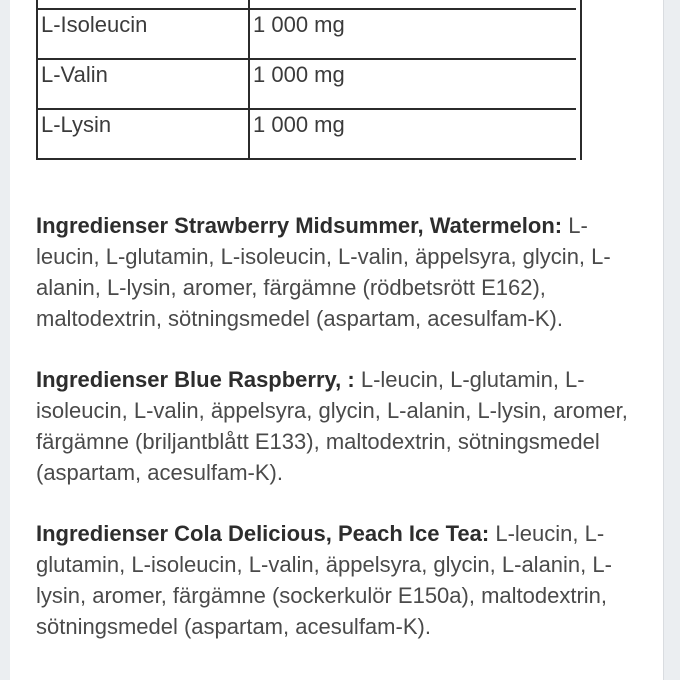 The width and height of the screenshot is (680, 680). Describe the element at coordinates (144, 85) in the screenshot. I see `nutrient-name-cell: L-Valin` at that location.